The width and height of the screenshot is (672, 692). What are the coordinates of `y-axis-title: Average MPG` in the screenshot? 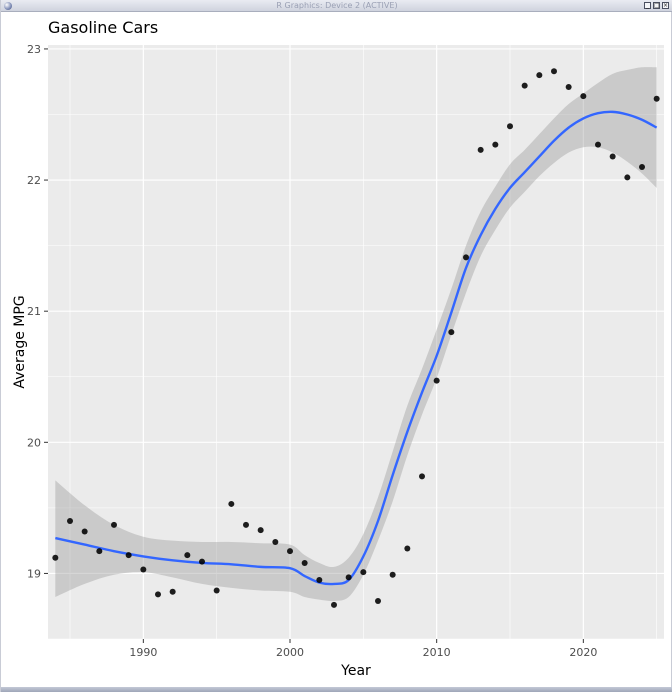 It's located at (20, 341).